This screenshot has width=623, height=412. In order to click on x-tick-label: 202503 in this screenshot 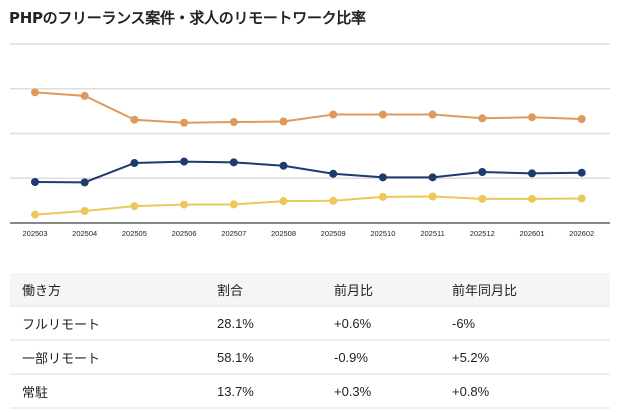, I will do `click(34, 233)`.